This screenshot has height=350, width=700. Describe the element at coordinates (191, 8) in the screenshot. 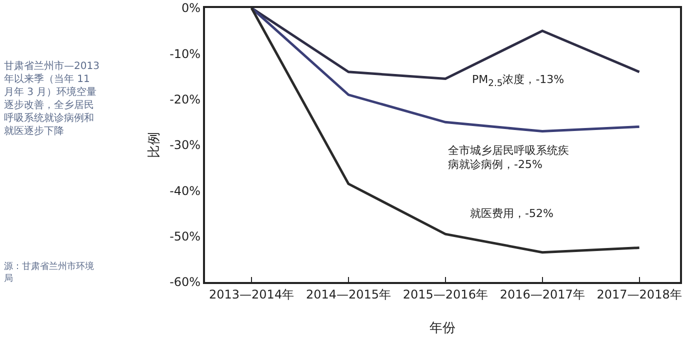

I see `y-tick-label: 0%` at that location.